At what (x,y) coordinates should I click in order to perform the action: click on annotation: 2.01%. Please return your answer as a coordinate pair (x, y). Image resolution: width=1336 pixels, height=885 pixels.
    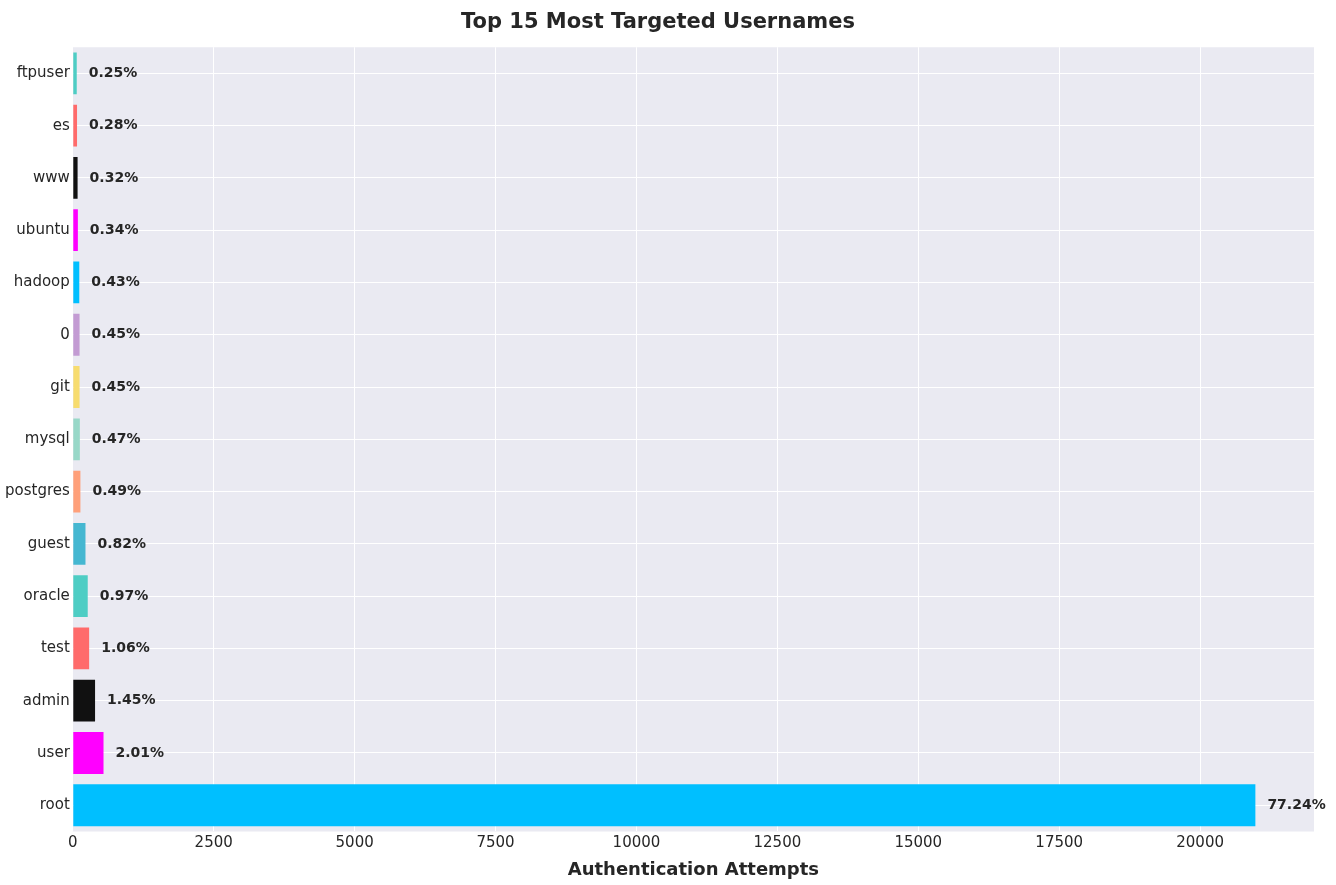
    Looking at the image, I should click on (140, 751).